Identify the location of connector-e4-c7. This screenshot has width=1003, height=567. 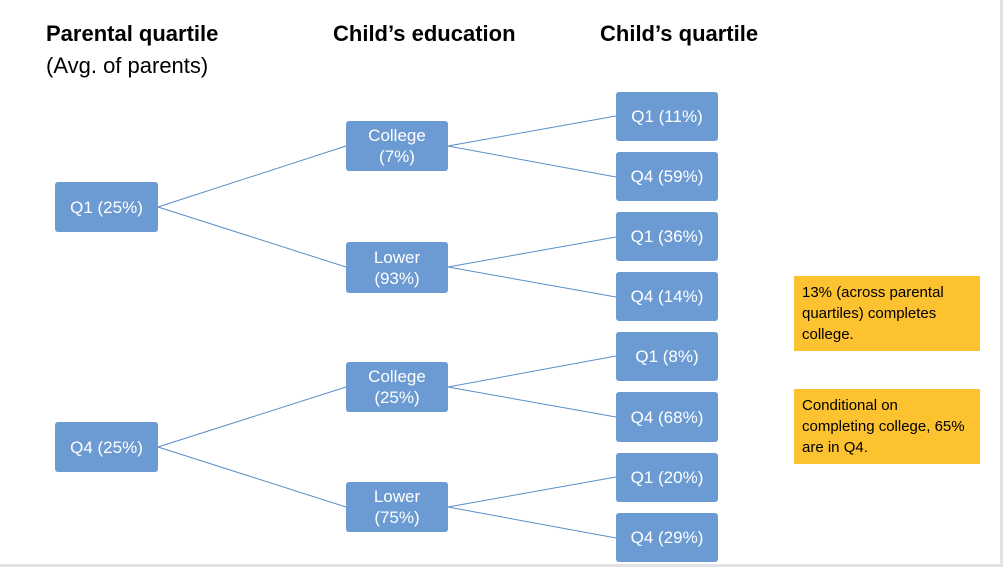
(532, 492).